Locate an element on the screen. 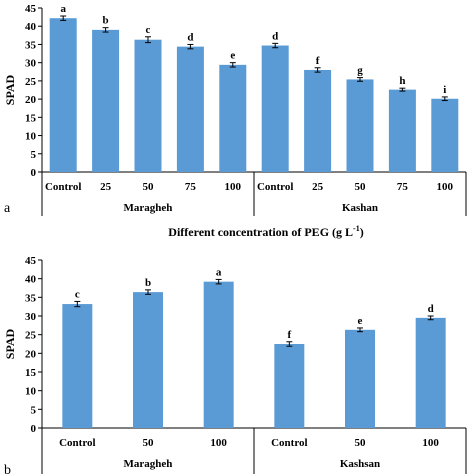  significance-letter: g is located at coordinates (360, 71).